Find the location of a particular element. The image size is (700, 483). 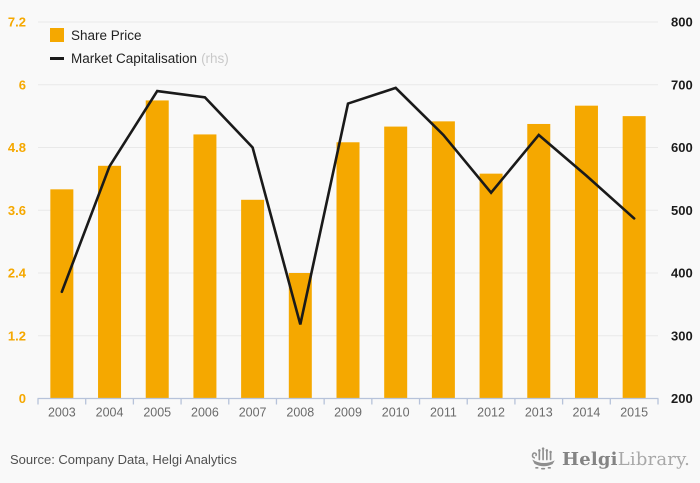

x-axis-label-2004: 2004 is located at coordinates (110, 413).